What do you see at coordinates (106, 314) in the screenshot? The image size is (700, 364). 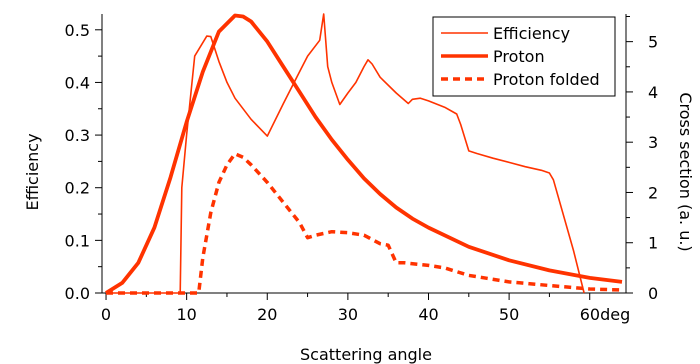 I see `x-tick-label: 0` at bounding box center [106, 314].